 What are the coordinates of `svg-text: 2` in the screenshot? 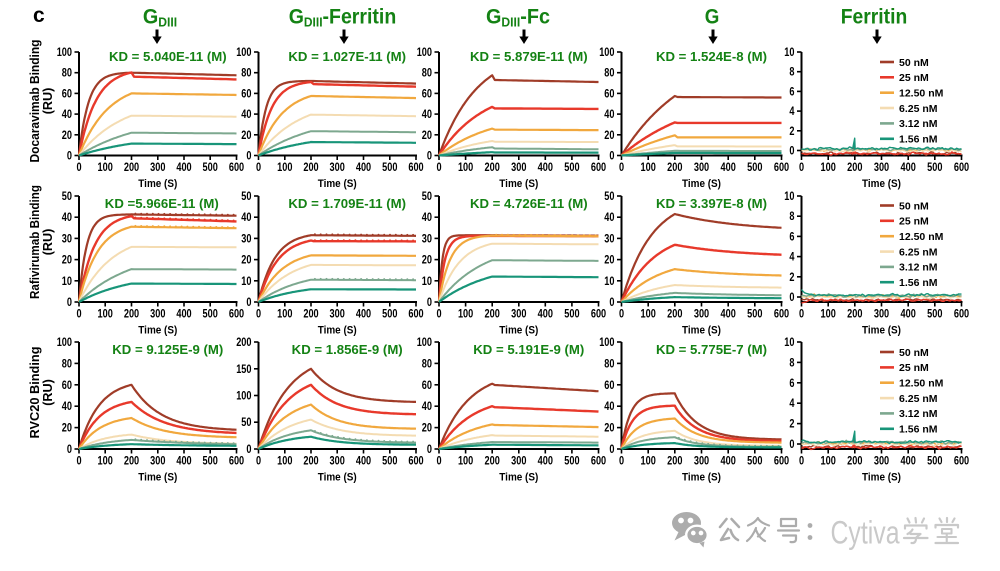 It's located at (791, 424).